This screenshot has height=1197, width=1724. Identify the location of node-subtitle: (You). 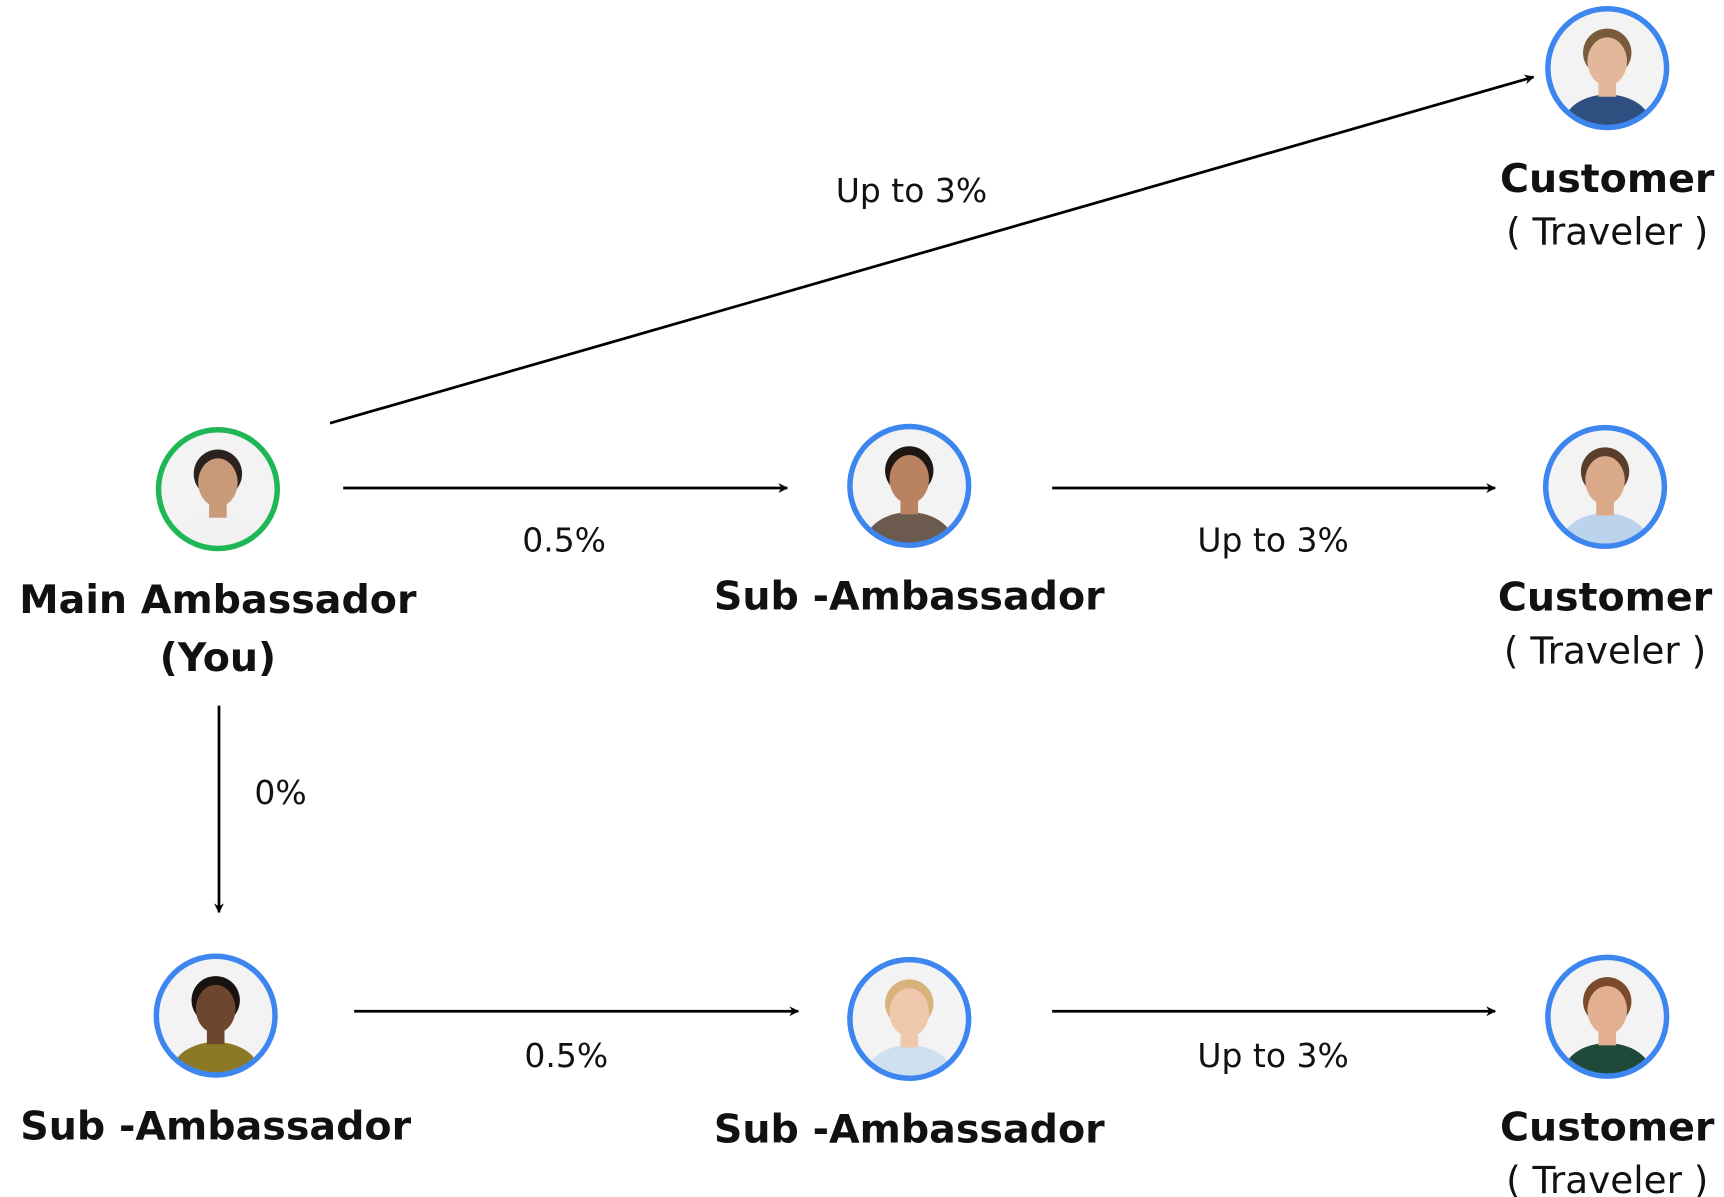
(218, 658).